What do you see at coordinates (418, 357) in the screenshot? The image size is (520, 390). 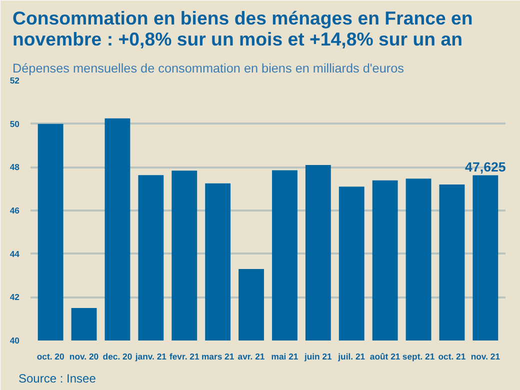 I see `x-tick-label: sept. 21` at bounding box center [418, 357].